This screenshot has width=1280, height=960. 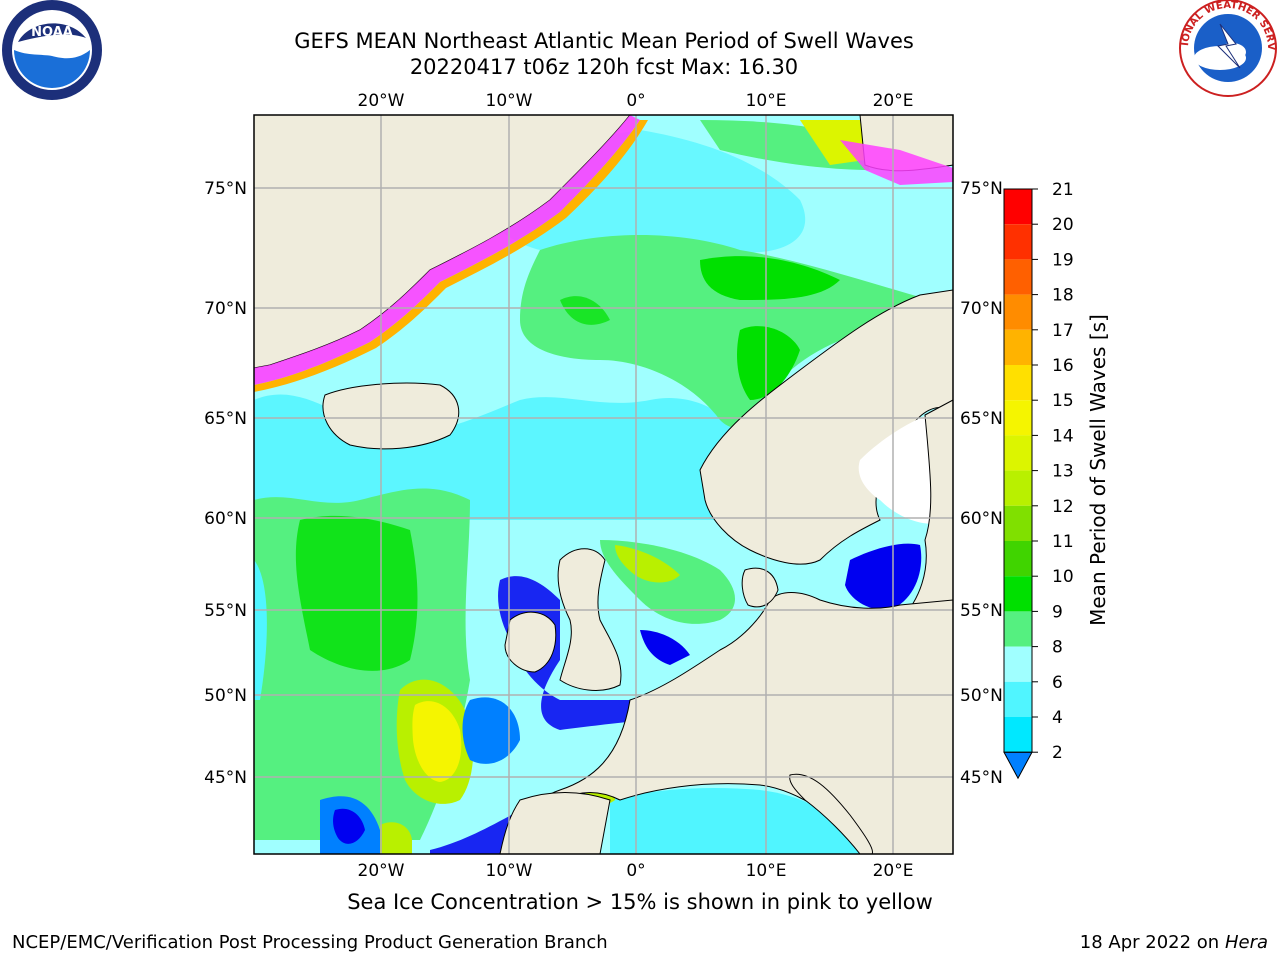 I want to click on colorbar-label: 4, so click(x=1057, y=718).